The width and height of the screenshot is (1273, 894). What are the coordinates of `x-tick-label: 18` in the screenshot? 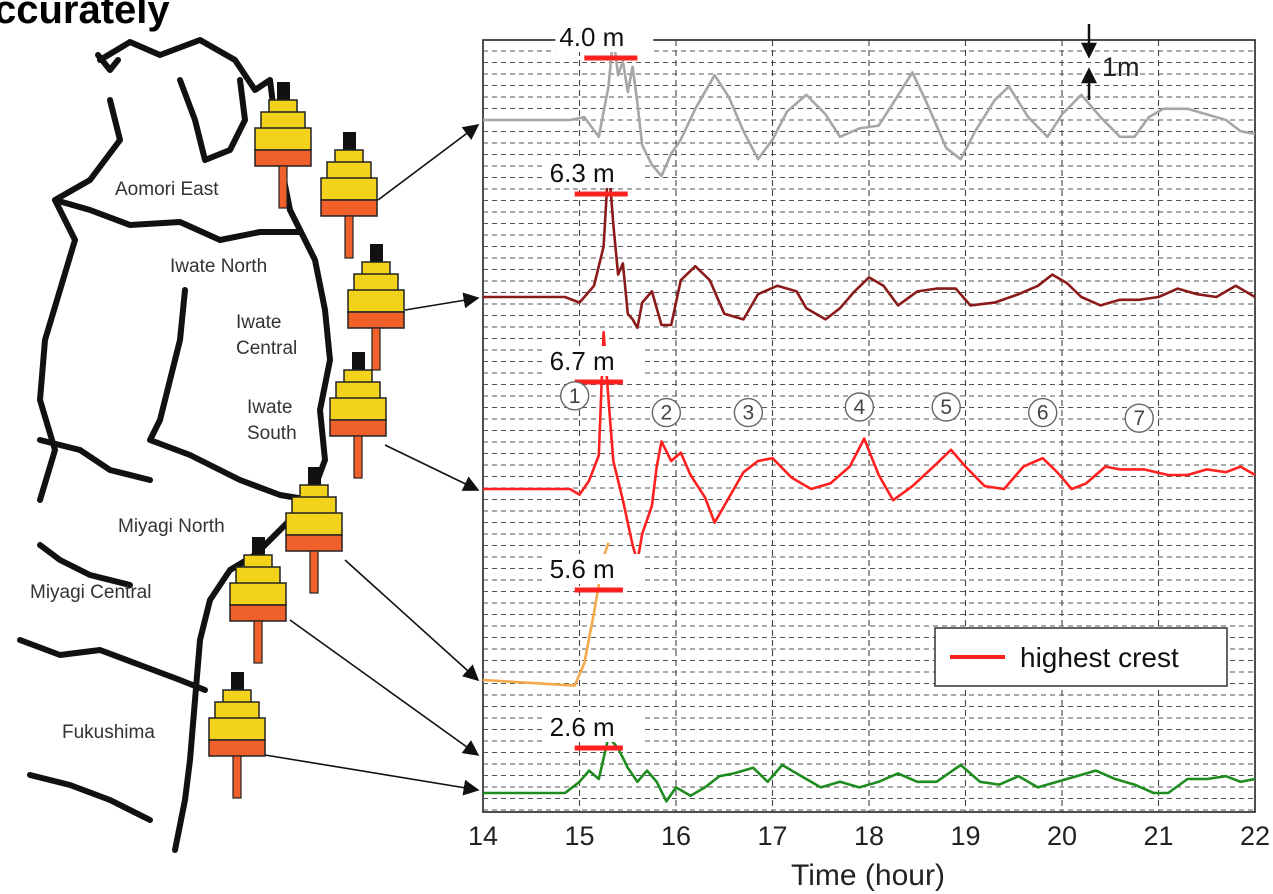 It's located at (869, 836).